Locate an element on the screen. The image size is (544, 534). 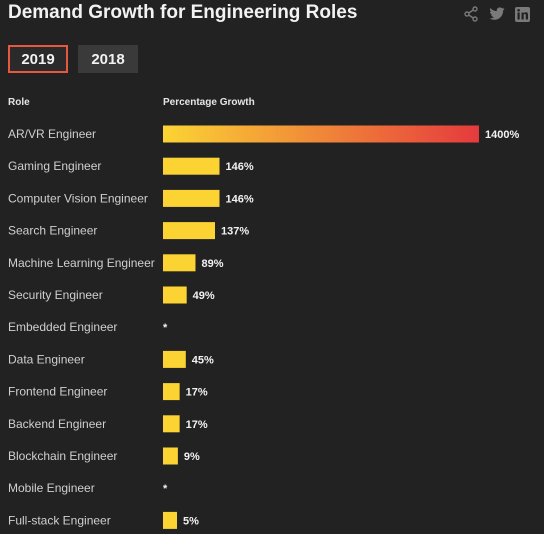
role-label-search-engineer: Search Engineer is located at coordinates (52, 231).